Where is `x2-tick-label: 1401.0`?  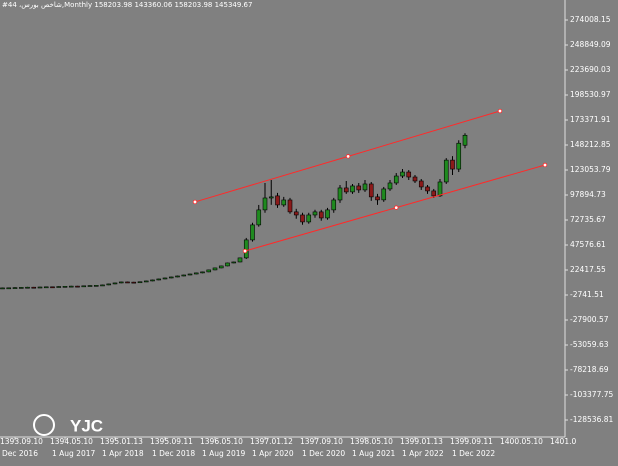 x2-tick-label: 1401.0 is located at coordinates (563, 441).